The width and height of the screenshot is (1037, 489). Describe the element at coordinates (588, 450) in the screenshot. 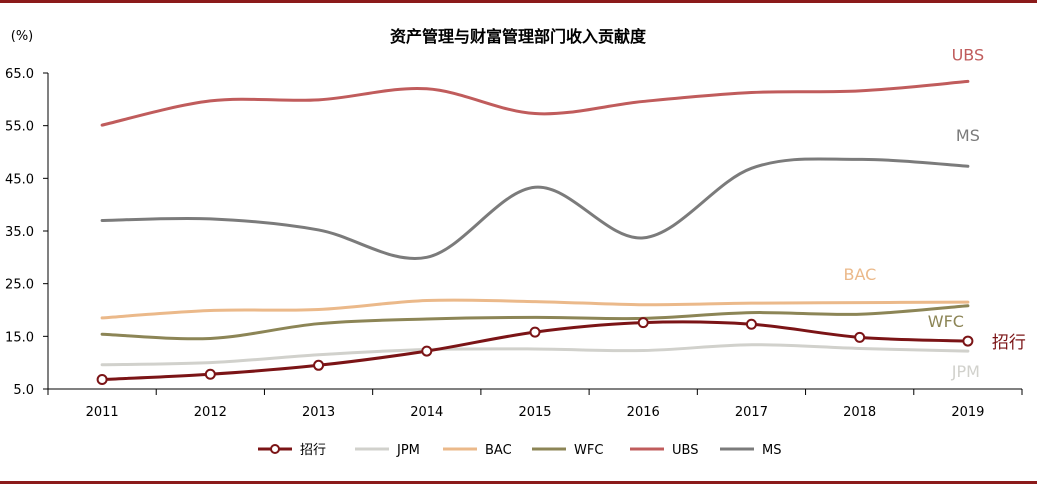

I see `legend-label-WFC: WFC` at that location.